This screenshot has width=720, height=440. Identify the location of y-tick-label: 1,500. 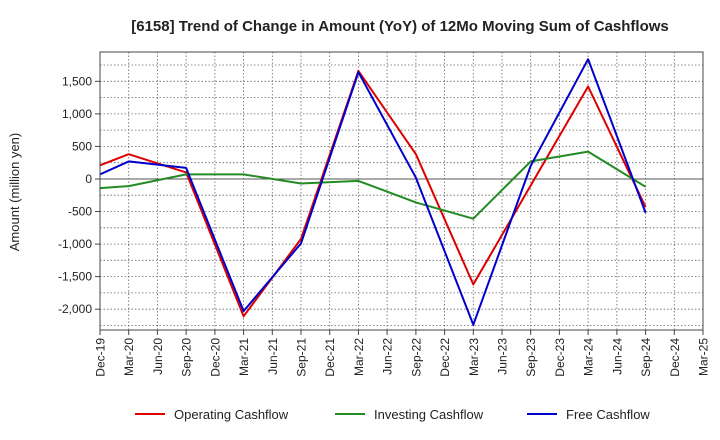
(77, 81).